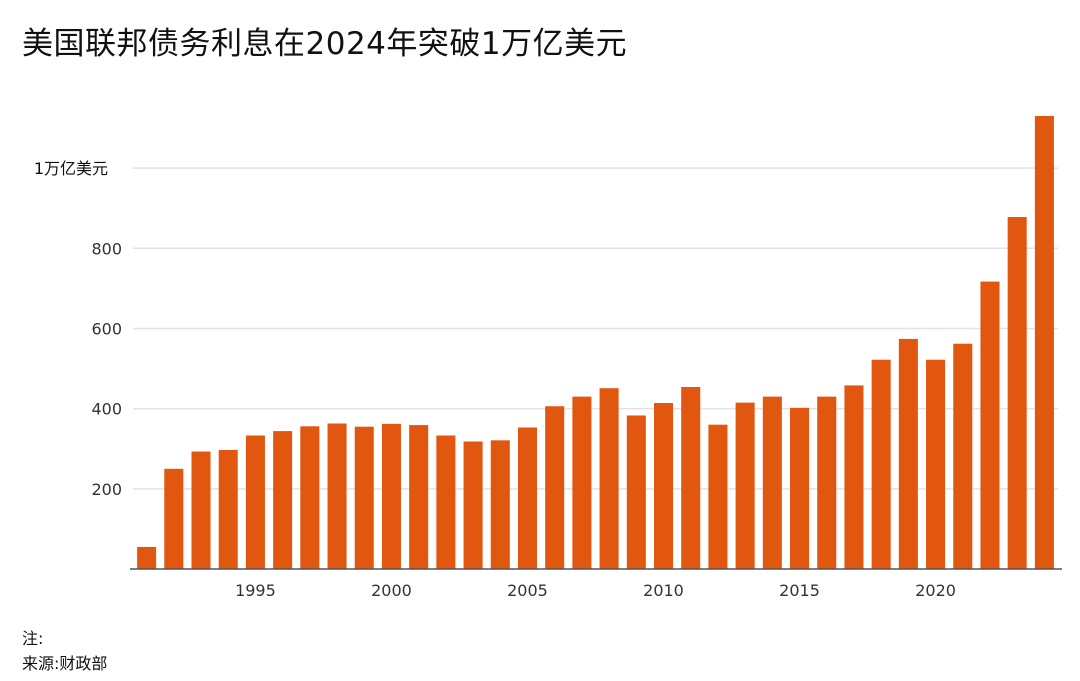 This screenshot has width=1080, height=681. I want to click on bar-2003, so click(473, 505).